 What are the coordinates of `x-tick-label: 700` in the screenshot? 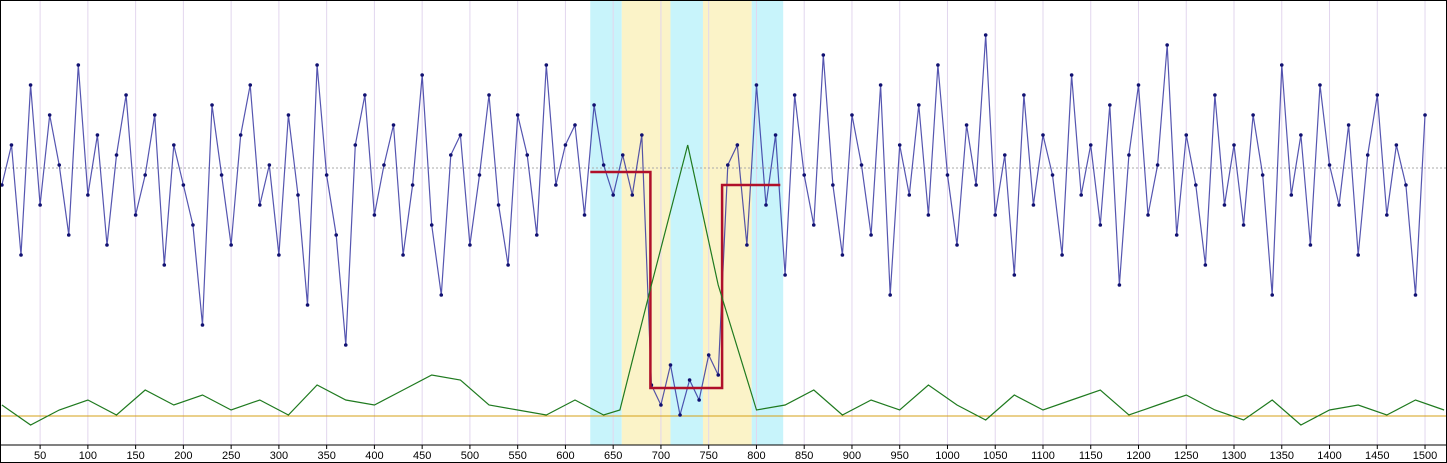 It's located at (661, 456).